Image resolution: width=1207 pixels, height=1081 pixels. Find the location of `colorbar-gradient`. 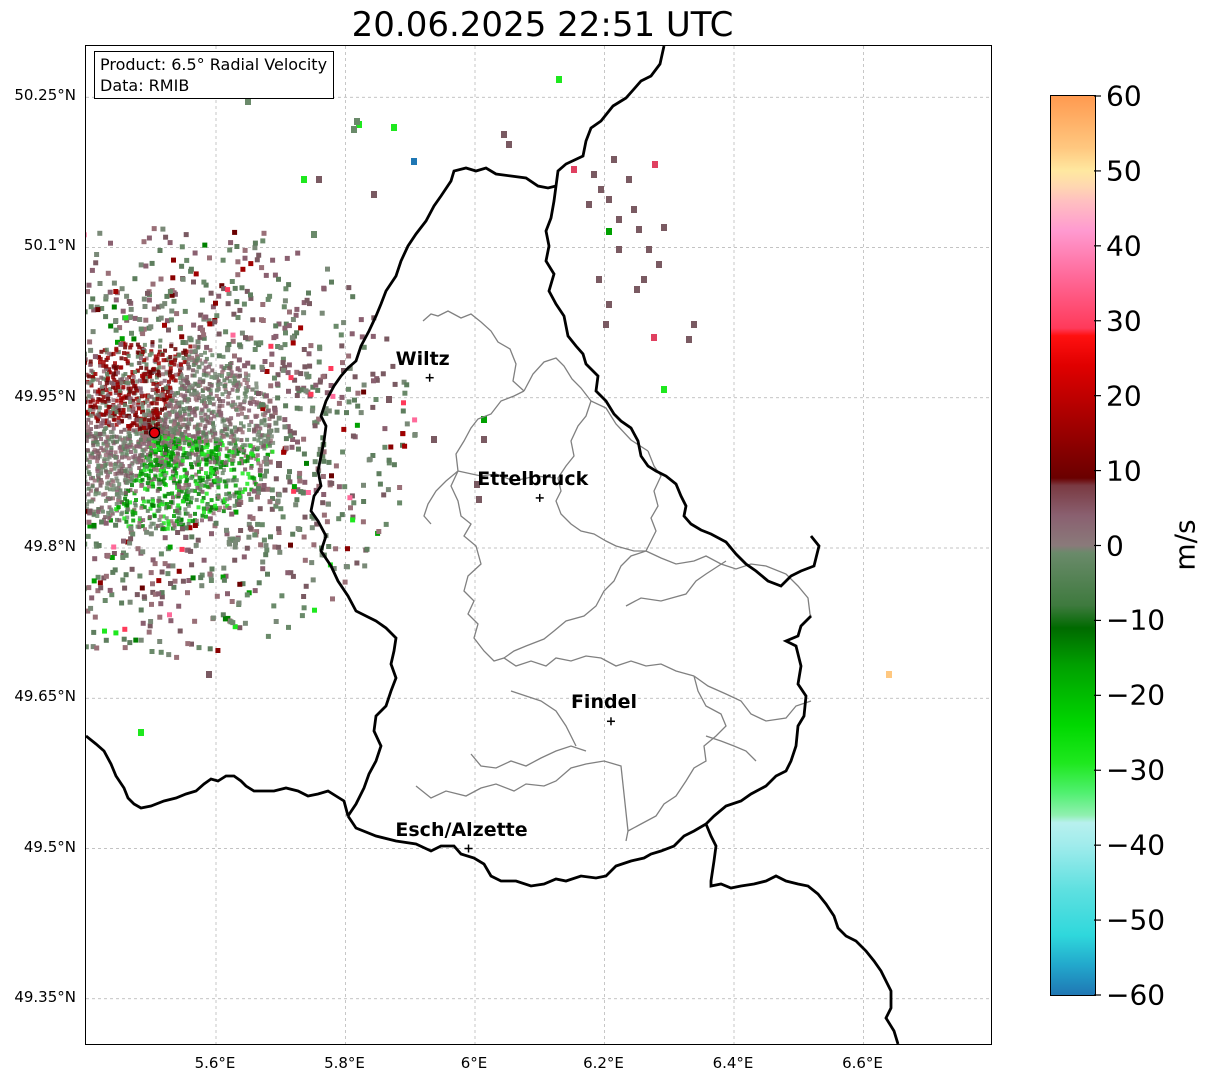

colorbar-gradient is located at coordinates (1073, 545).